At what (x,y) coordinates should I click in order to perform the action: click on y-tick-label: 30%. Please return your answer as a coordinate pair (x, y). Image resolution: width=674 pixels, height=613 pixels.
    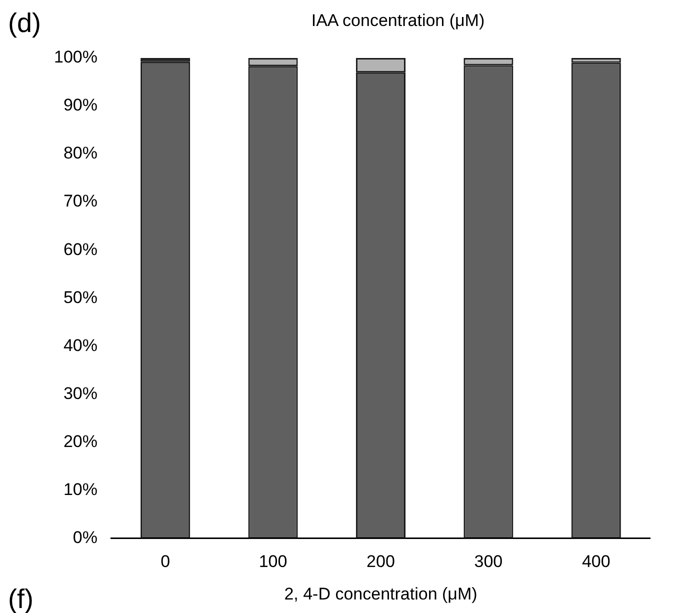
    Looking at the image, I should click on (80, 393).